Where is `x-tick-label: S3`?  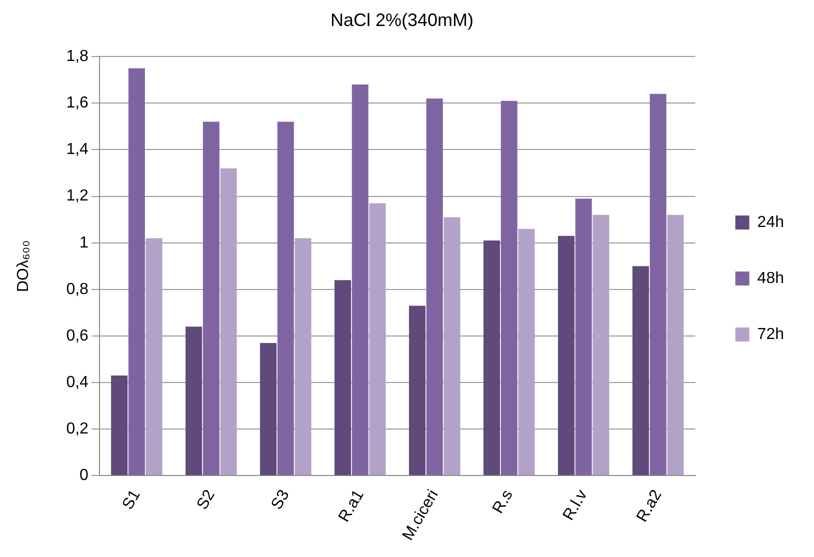 x-tick-label: S3 is located at coordinates (280, 500).